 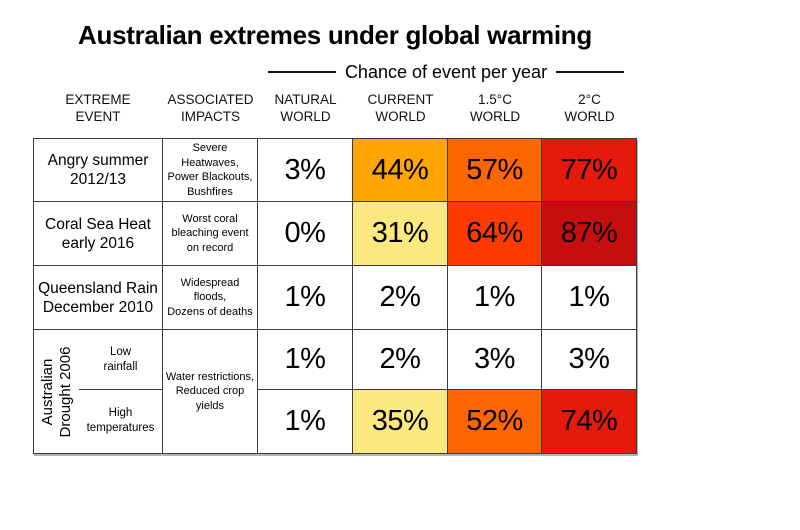 I want to click on subrow-label-high-temperatures: High temperatures, so click(x=120, y=420).